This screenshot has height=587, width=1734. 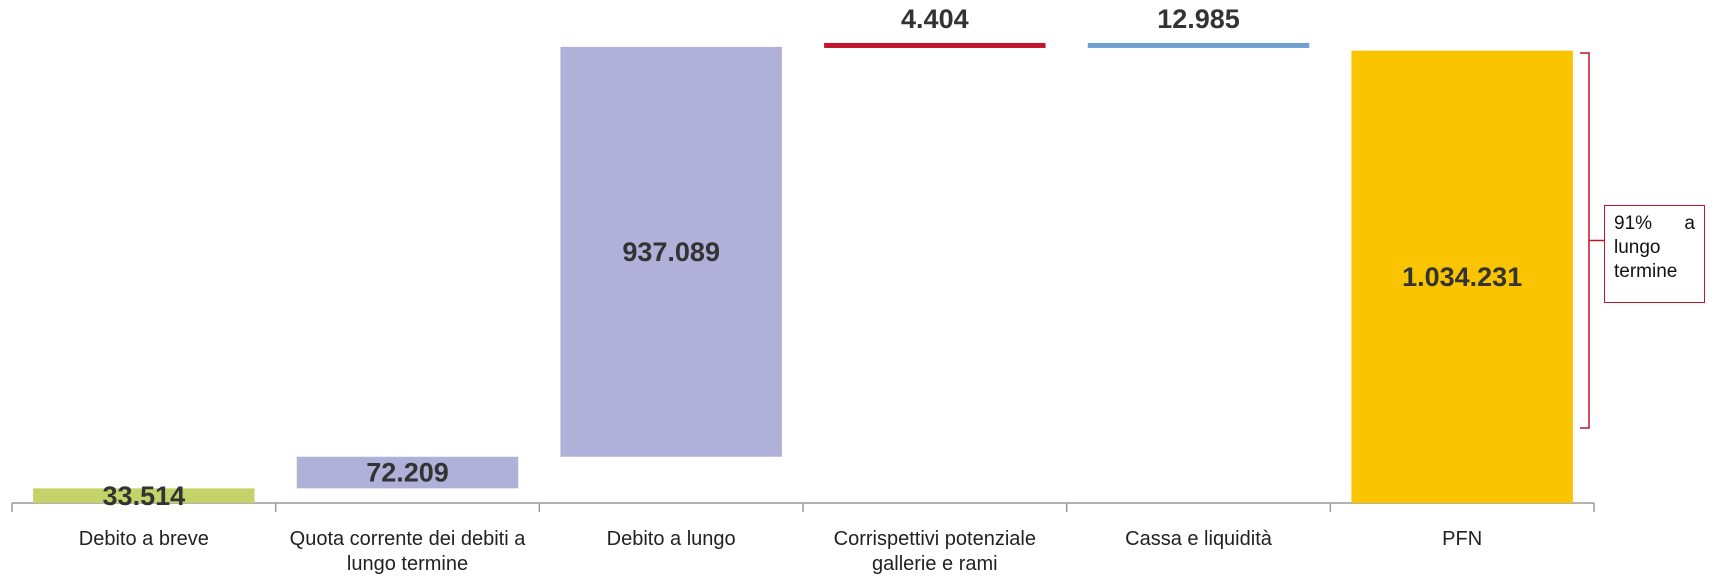 I want to click on x-tick-label: Debito a lungo, so click(x=671, y=539).